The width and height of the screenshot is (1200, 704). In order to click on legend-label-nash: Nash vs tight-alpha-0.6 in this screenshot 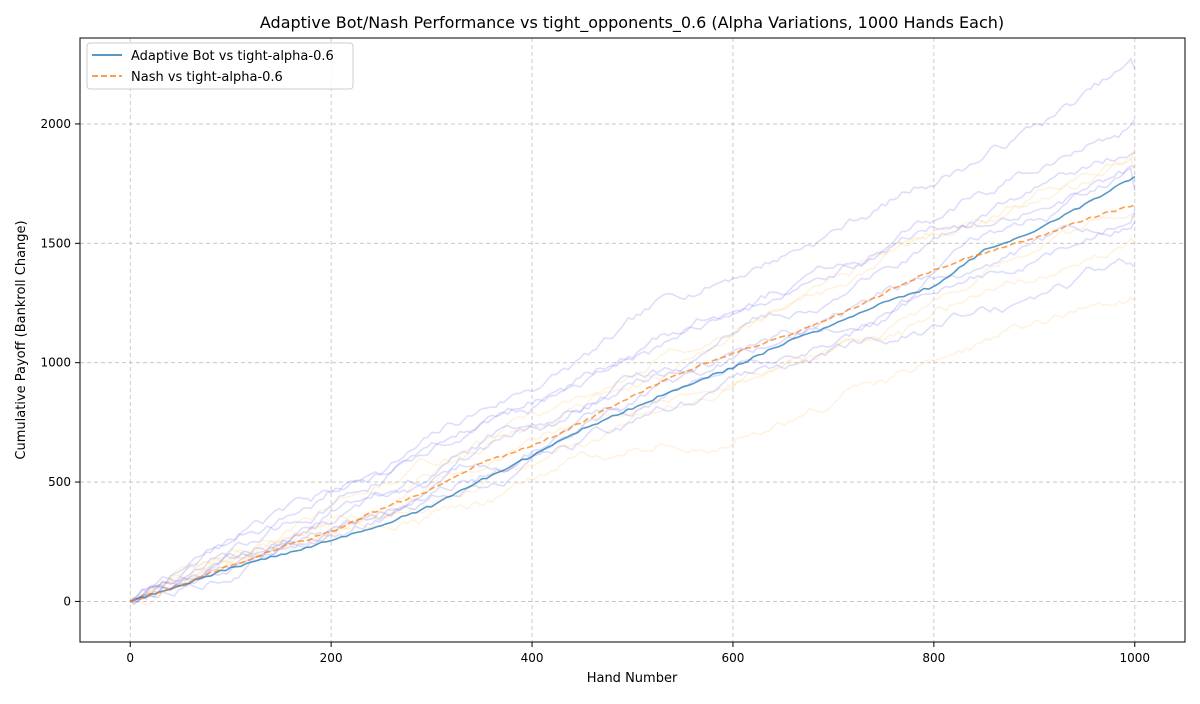, I will do `click(207, 77)`.